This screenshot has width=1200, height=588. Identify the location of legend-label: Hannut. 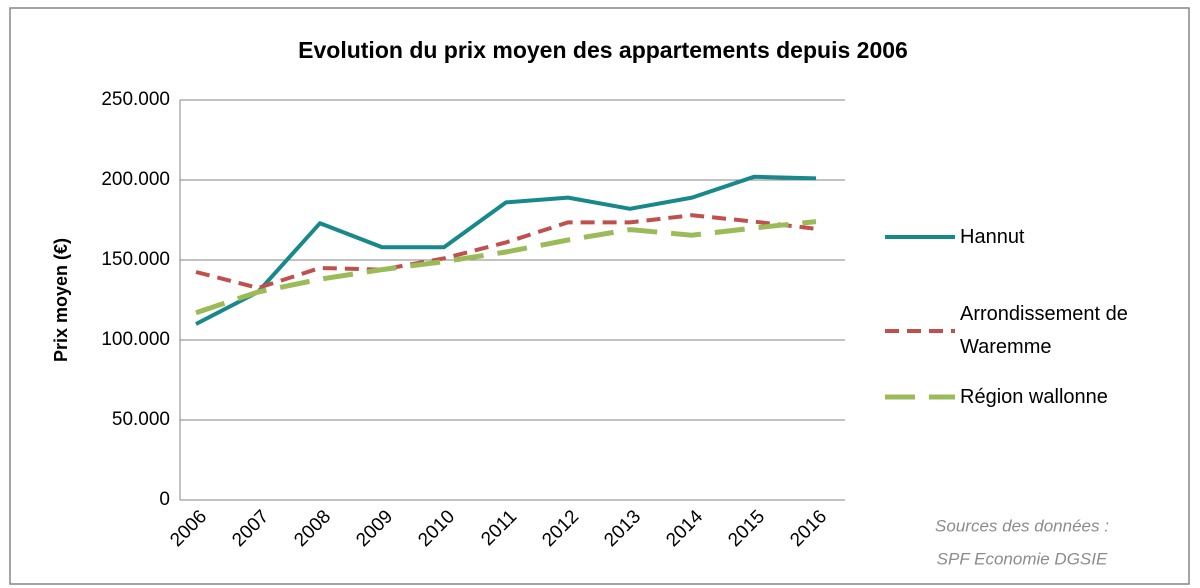
(992, 236).